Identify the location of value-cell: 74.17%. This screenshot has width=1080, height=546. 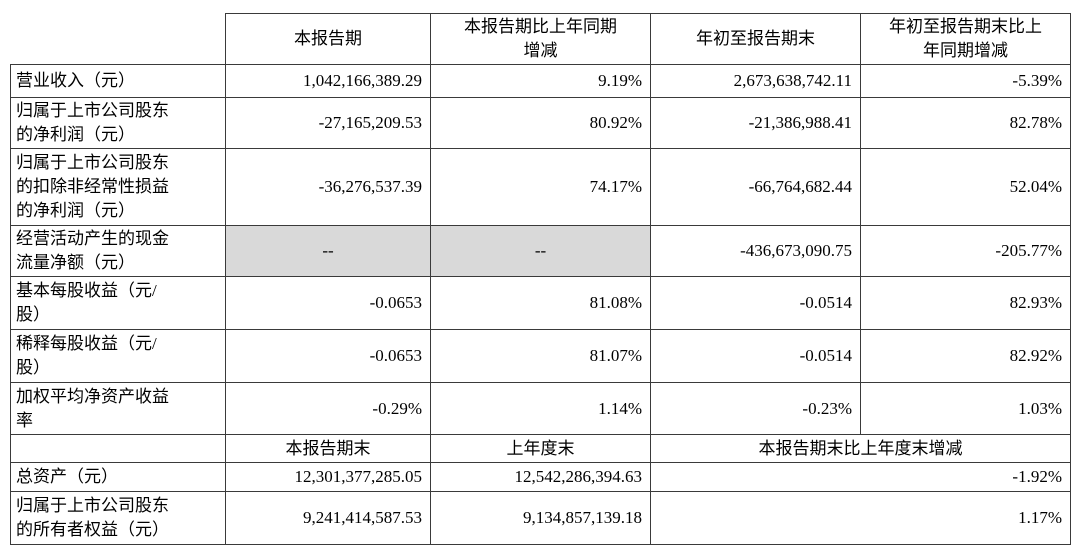
(540, 187).